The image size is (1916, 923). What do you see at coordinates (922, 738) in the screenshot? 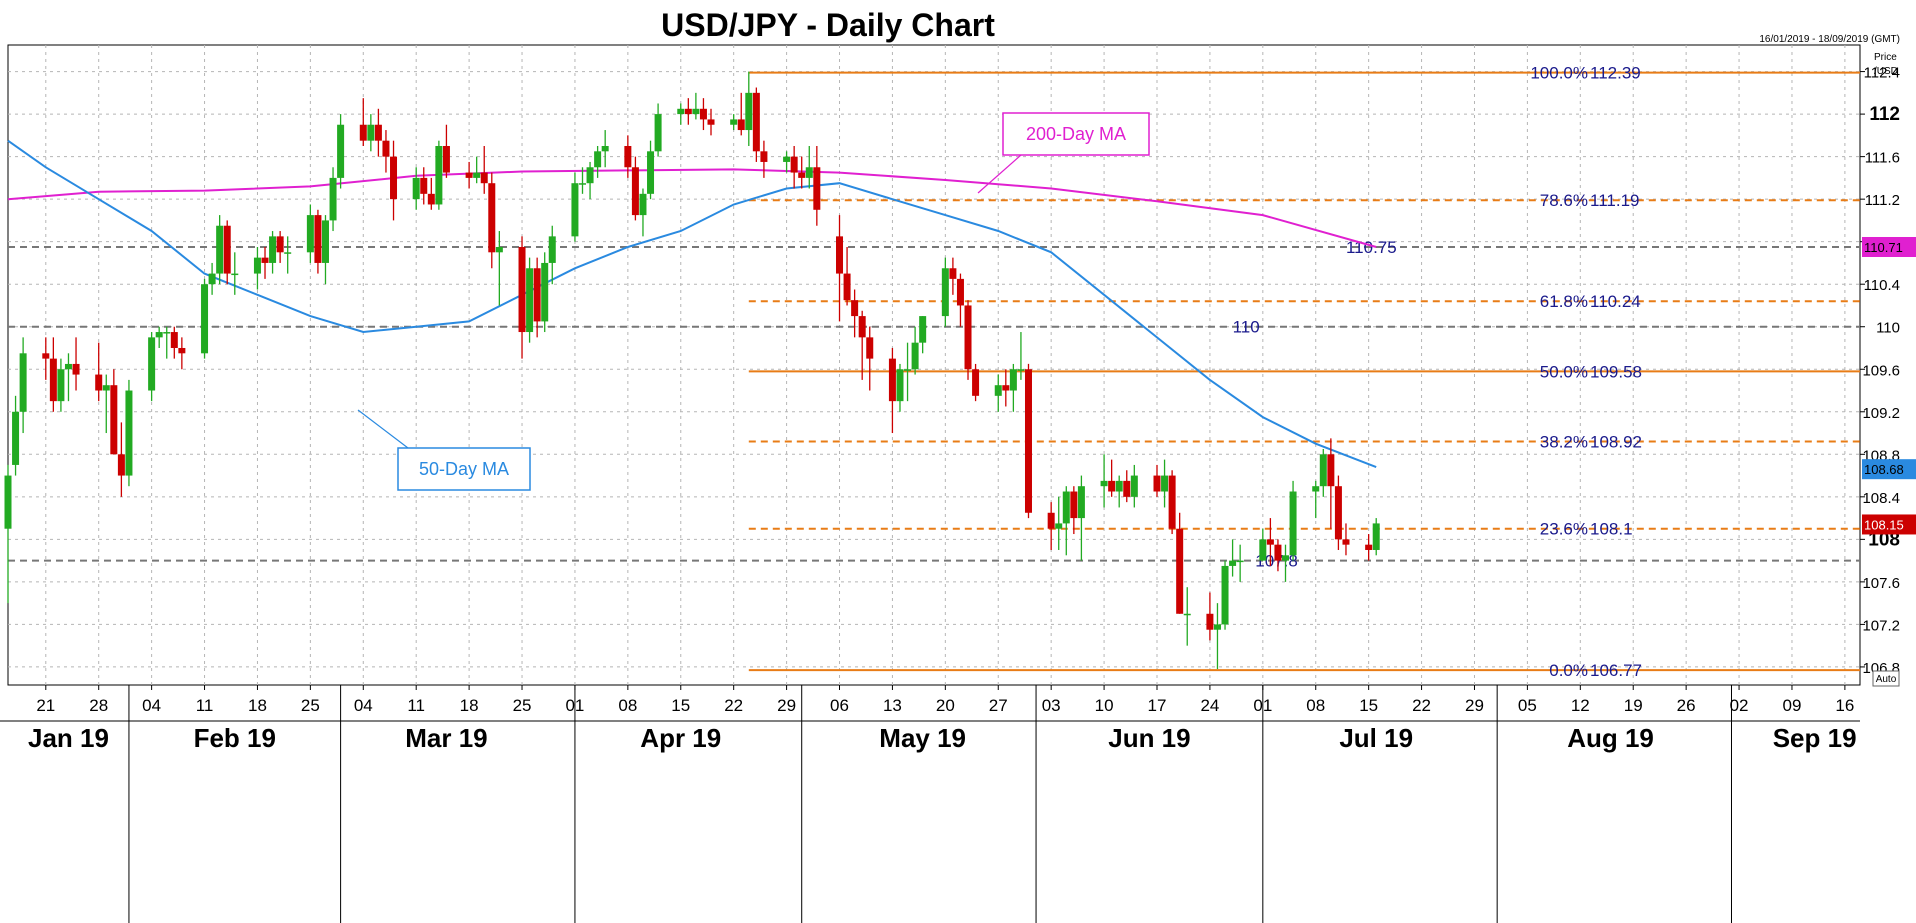
I see `month-label: May 19` at bounding box center [922, 738].